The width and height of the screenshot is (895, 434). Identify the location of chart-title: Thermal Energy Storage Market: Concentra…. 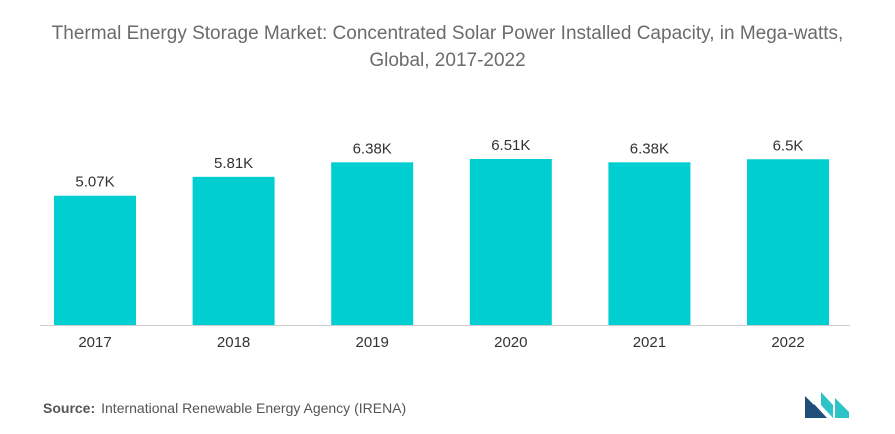
(447, 47).